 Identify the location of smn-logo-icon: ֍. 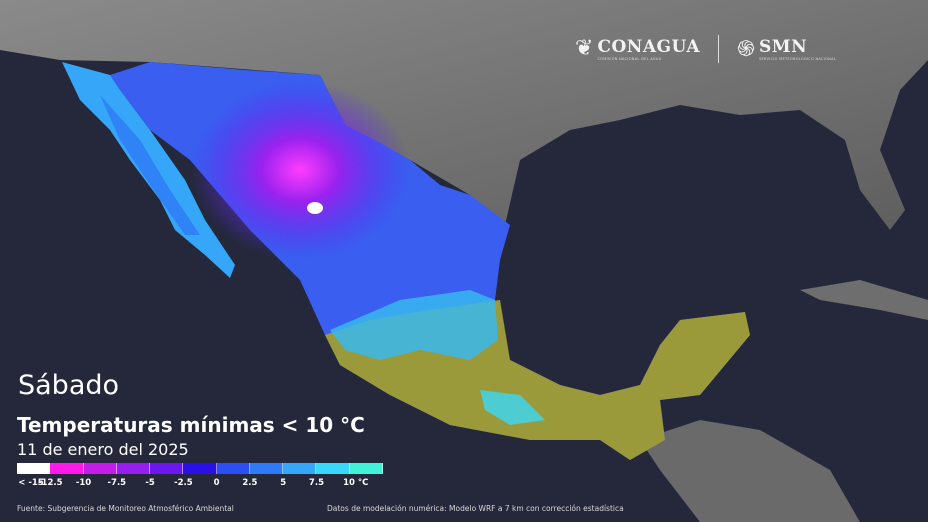
(746, 49).